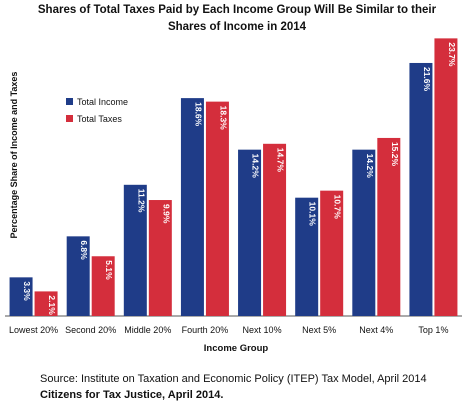 The image size is (474, 403). What do you see at coordinates (262, 330) in the screenshot?
I see `x-tick-label: Next 10%` at bounding box center [262, 330].